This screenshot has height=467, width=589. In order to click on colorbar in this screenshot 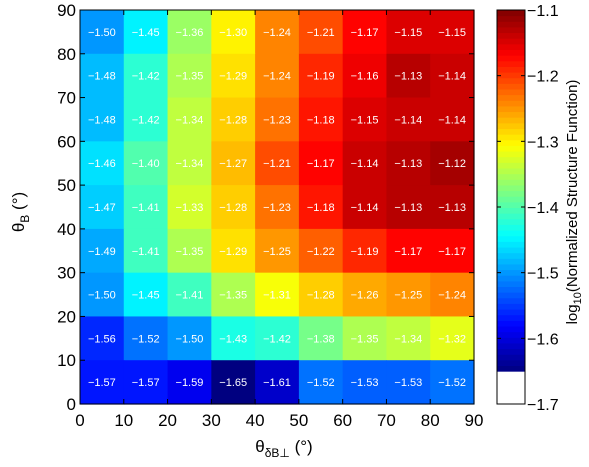, I will do `click(511, 207)`.